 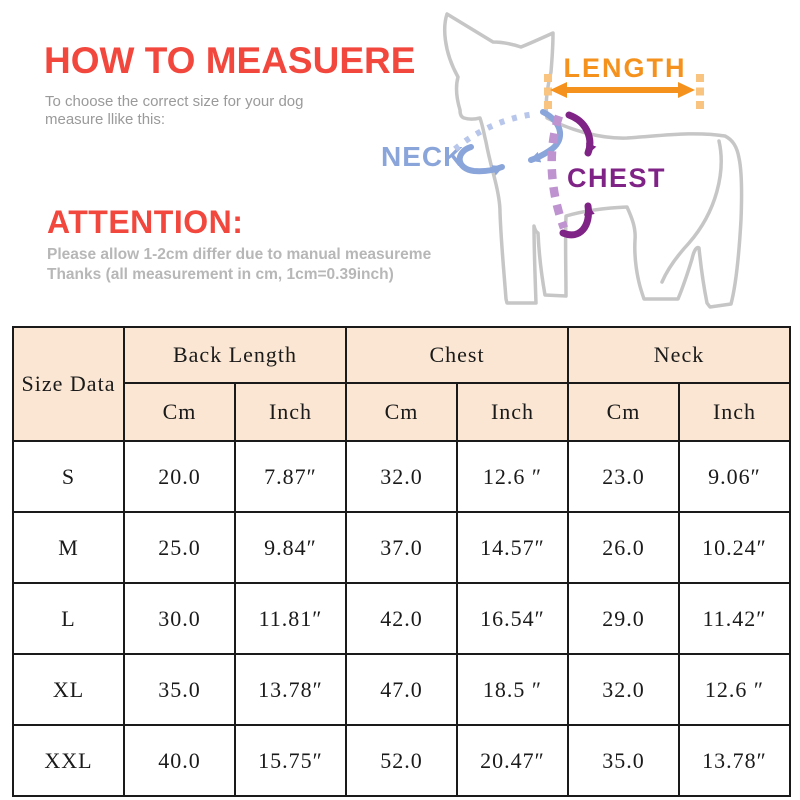 What do you see at coordinates (179, 618) in the screenshot?
I see `value-cell: 30.0` at bounding box center [179, 618].